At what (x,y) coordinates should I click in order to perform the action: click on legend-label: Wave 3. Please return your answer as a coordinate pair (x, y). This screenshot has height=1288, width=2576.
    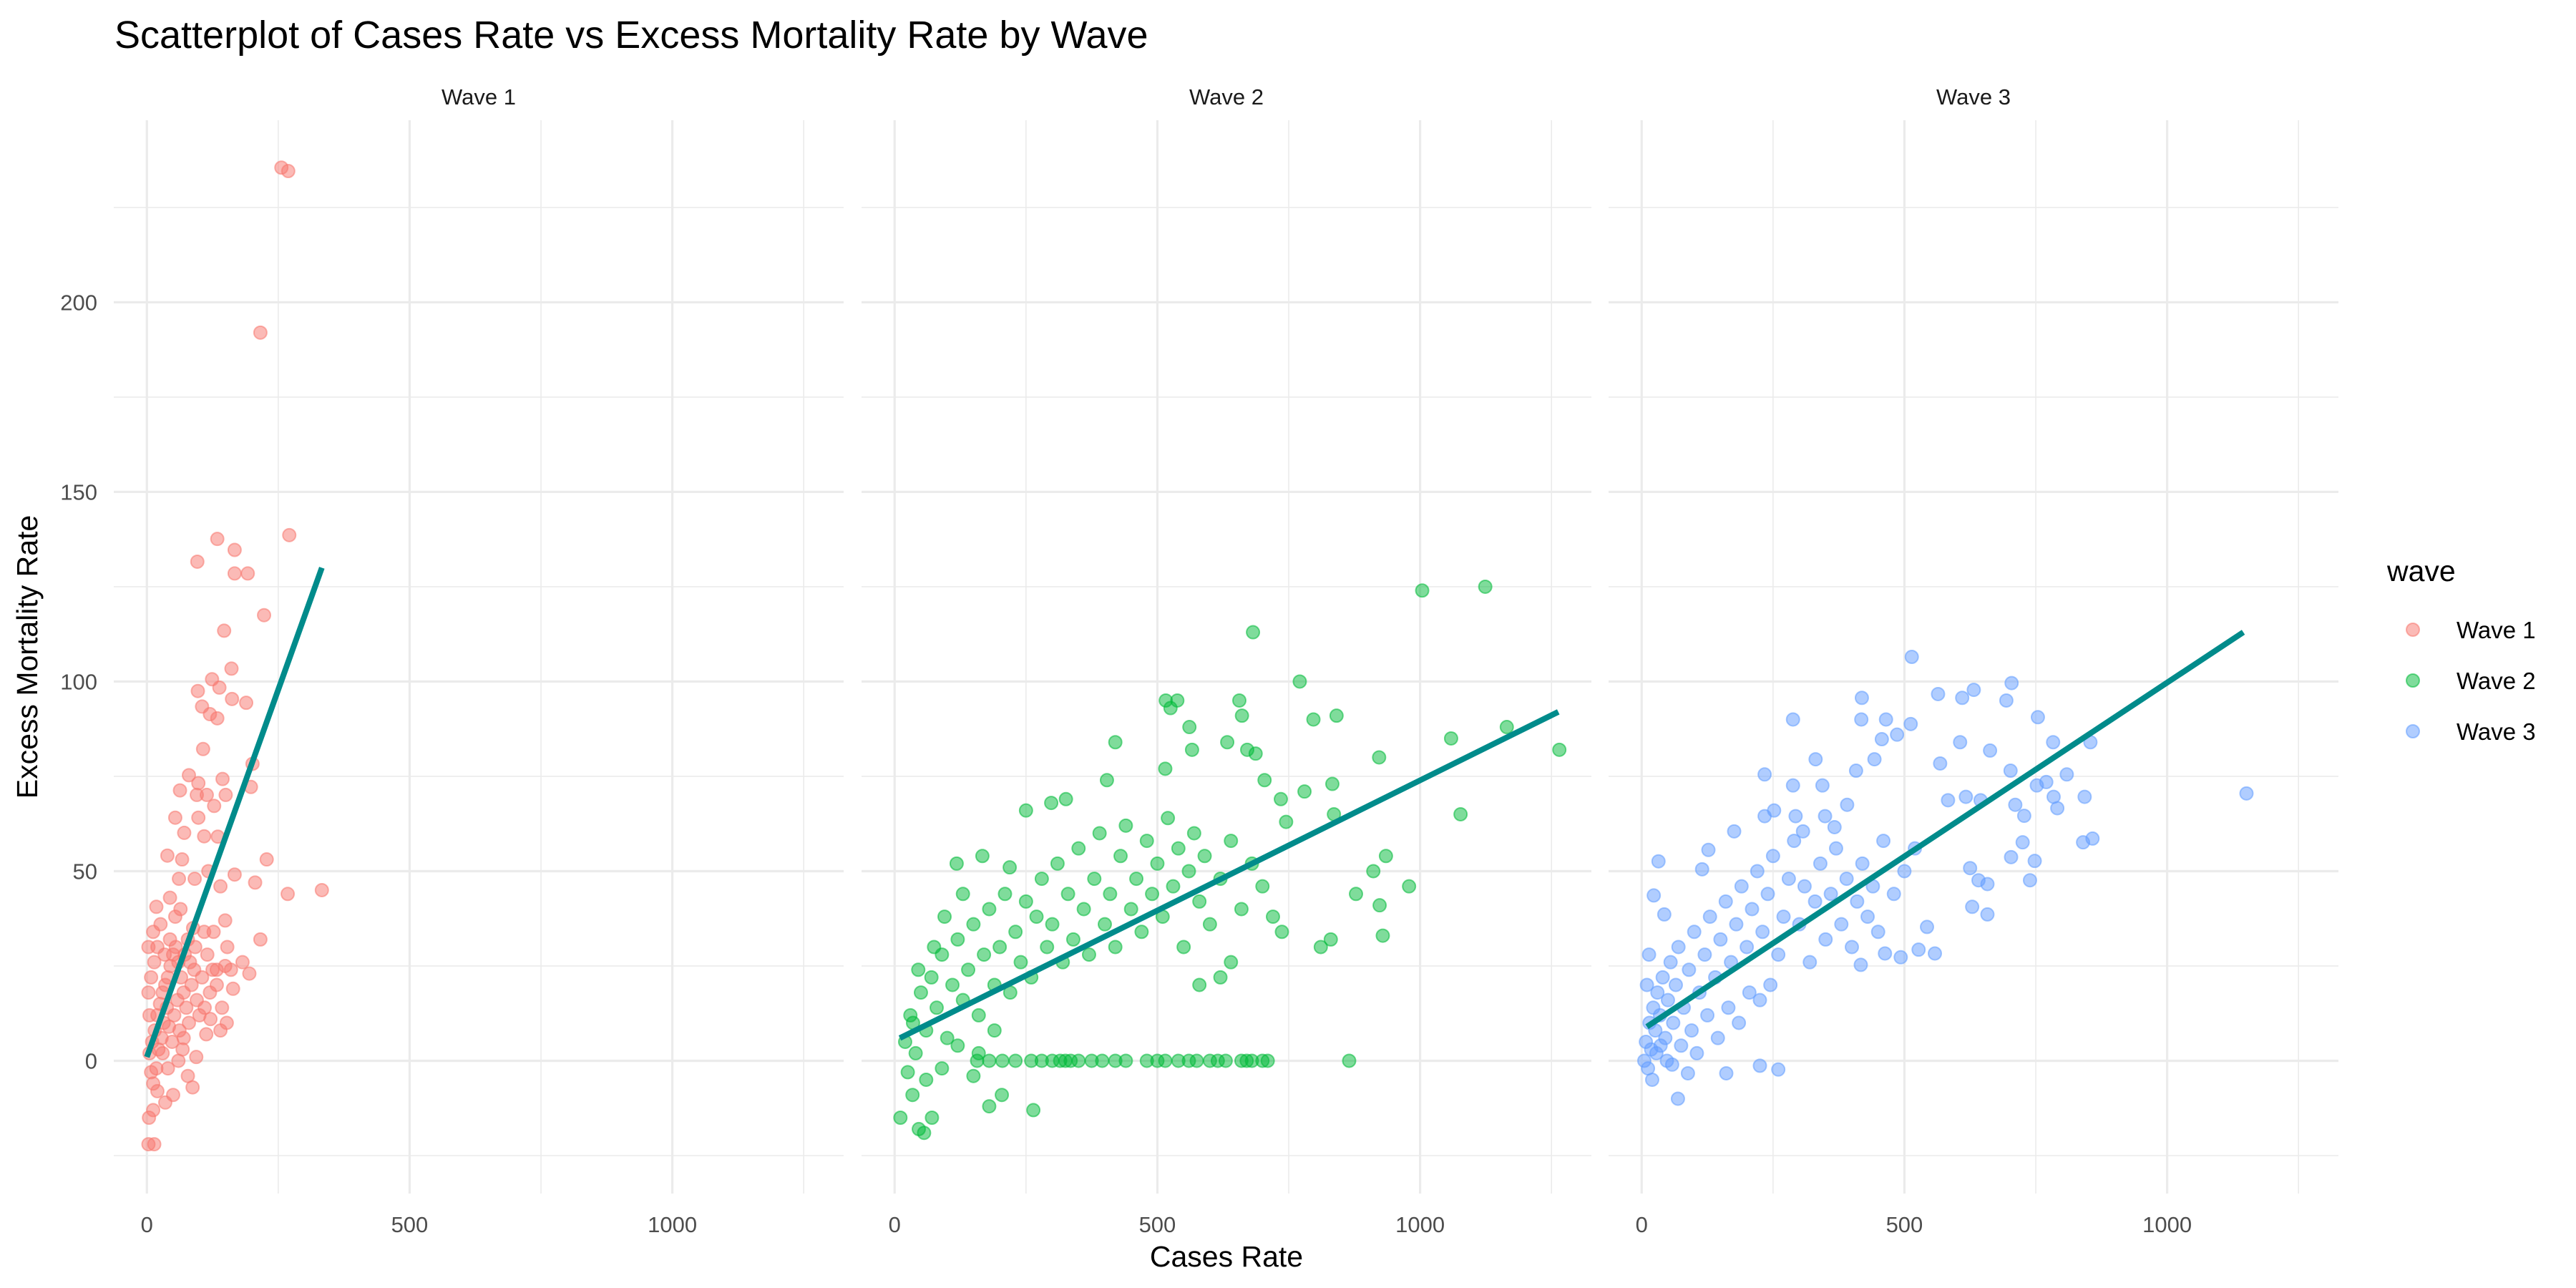
    Looking at the image, I should click on (2496, 731).